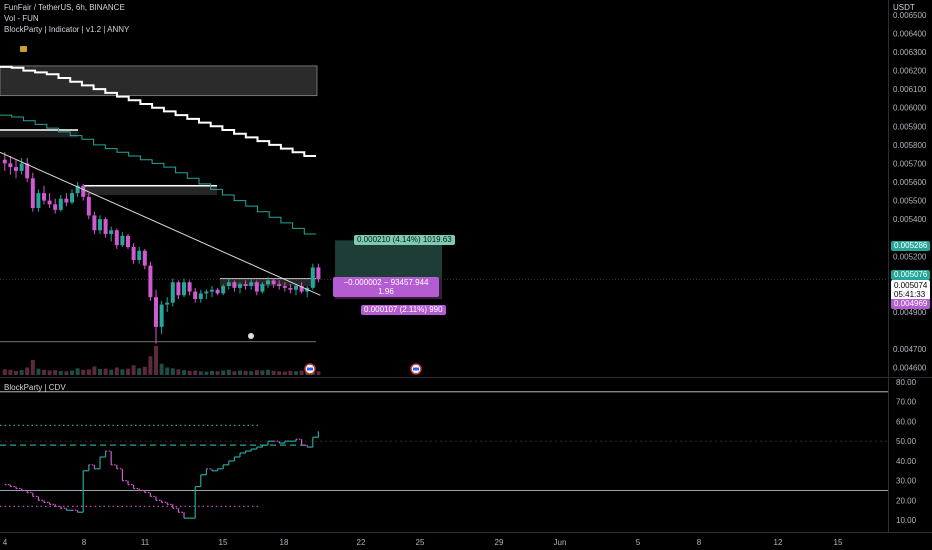 This screenshot has width=932, height=550. I want to click on time-tick: 29, so click(499, 542).